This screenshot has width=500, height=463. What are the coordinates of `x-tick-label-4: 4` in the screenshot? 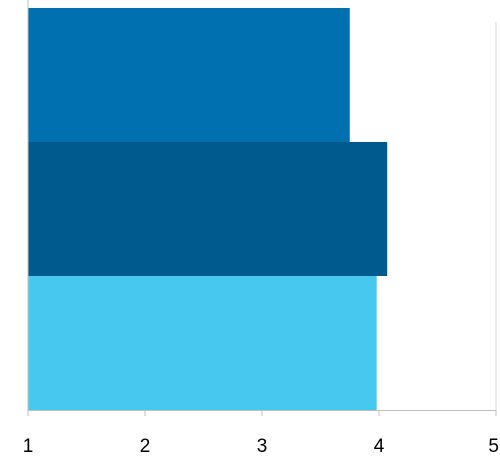 It's located at (379, 446).